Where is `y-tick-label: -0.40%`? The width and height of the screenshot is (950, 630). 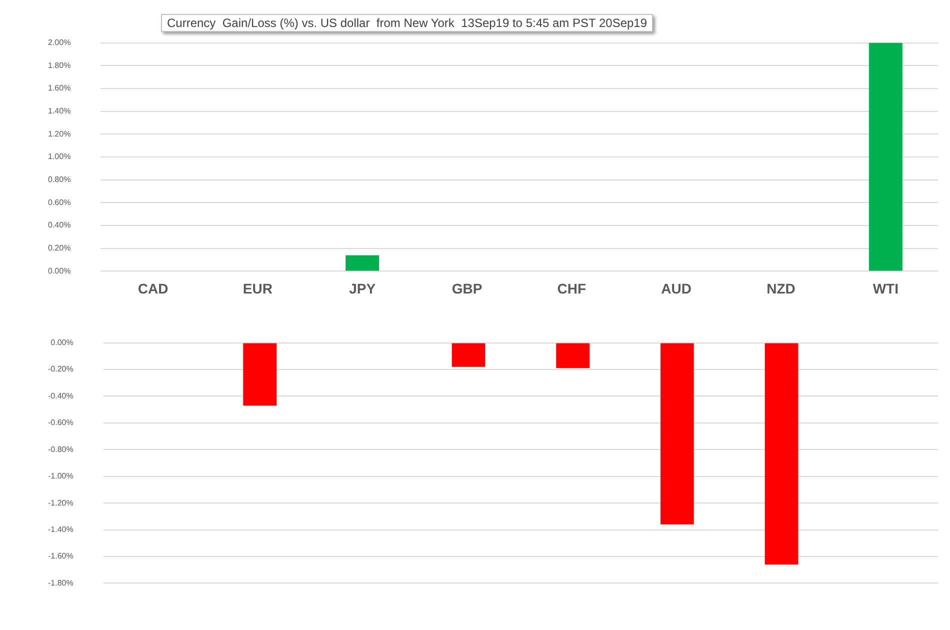
y-tick-label: -0.40% is located at coordinates (61, 395).